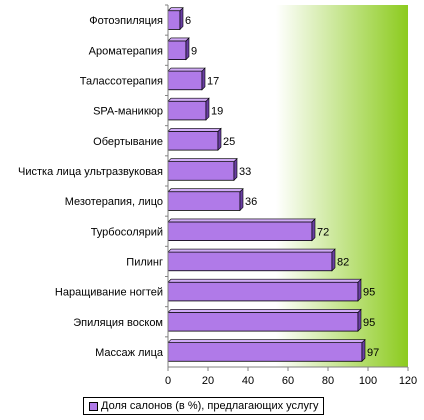 This screenshot has height=420, width=424. I want to click on category-label: Эпиляция воском, so click(118, 323).